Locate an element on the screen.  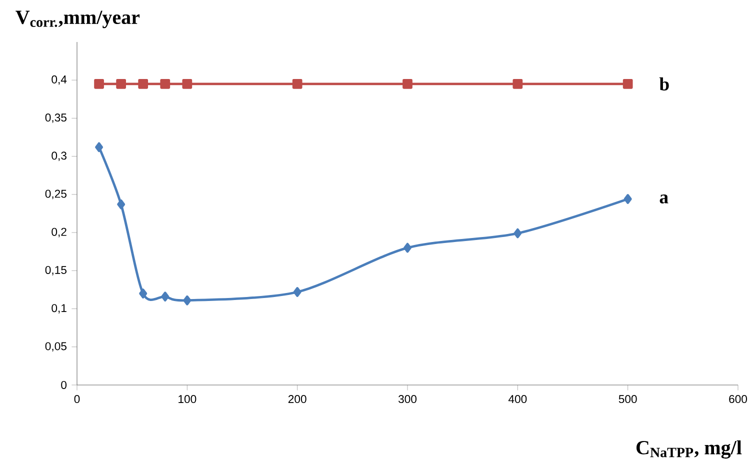
y-tick-label: 0,1 is located at coordinates (59, 309).